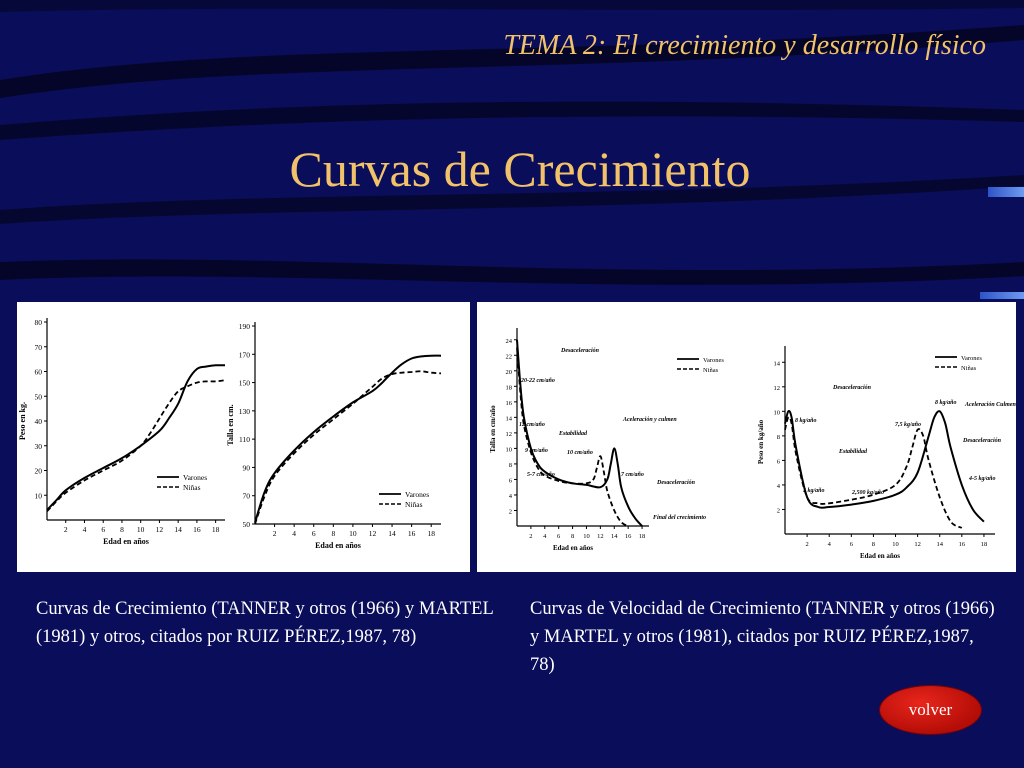 The width and height of the screenshot is (1024, 768). I want to click on chart-annotation: 4-5 kg/año, so click(982, 479).